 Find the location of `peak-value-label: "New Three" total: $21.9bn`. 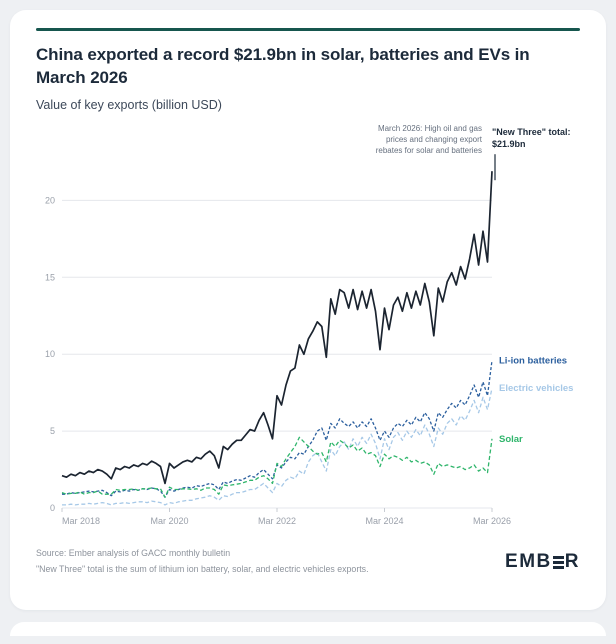

peak-value-label: "New Three" total: $21.9bn is located at coordinates (536, 138).